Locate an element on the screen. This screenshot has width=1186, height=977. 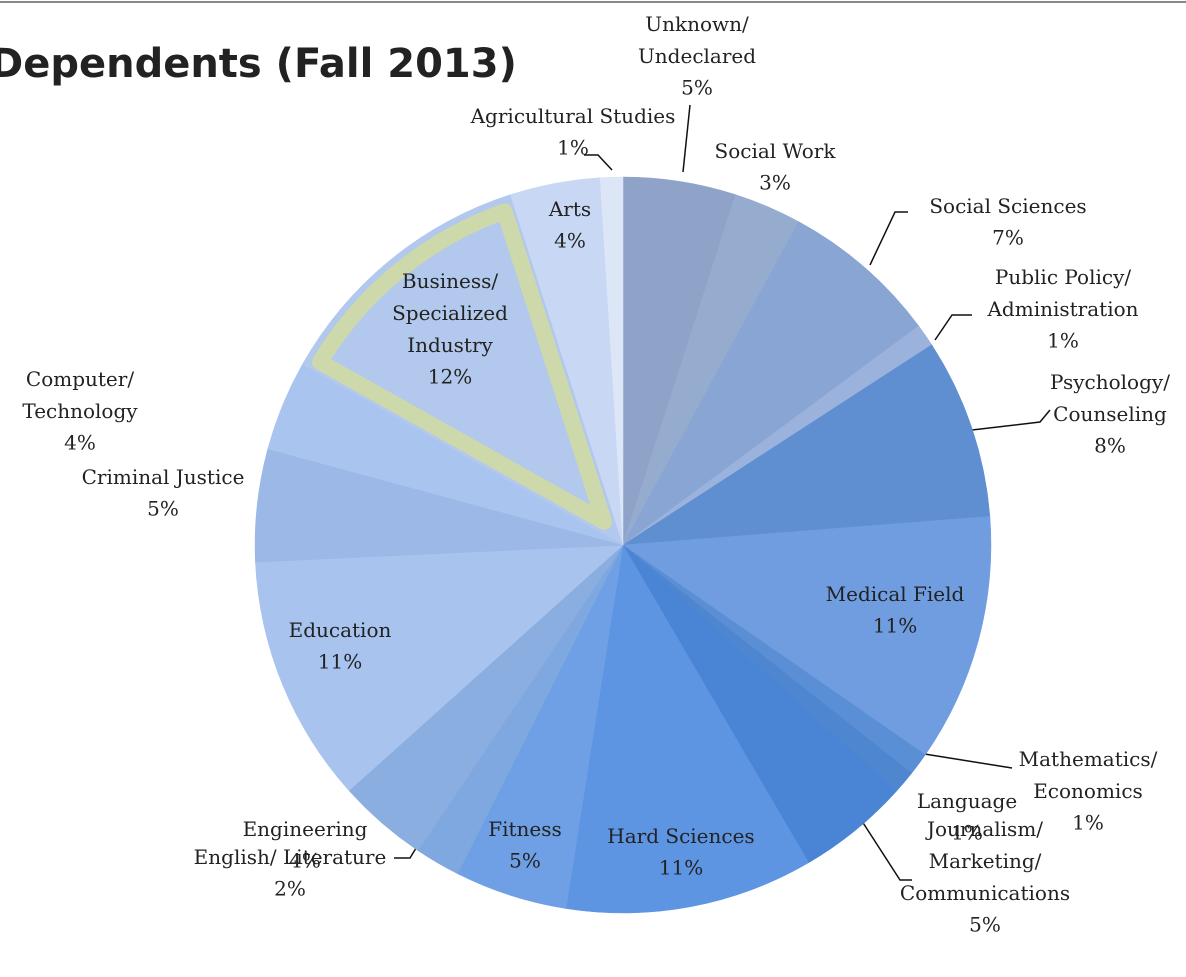
slice-label: Medical Field 11% is located at coordinates (895, 610).